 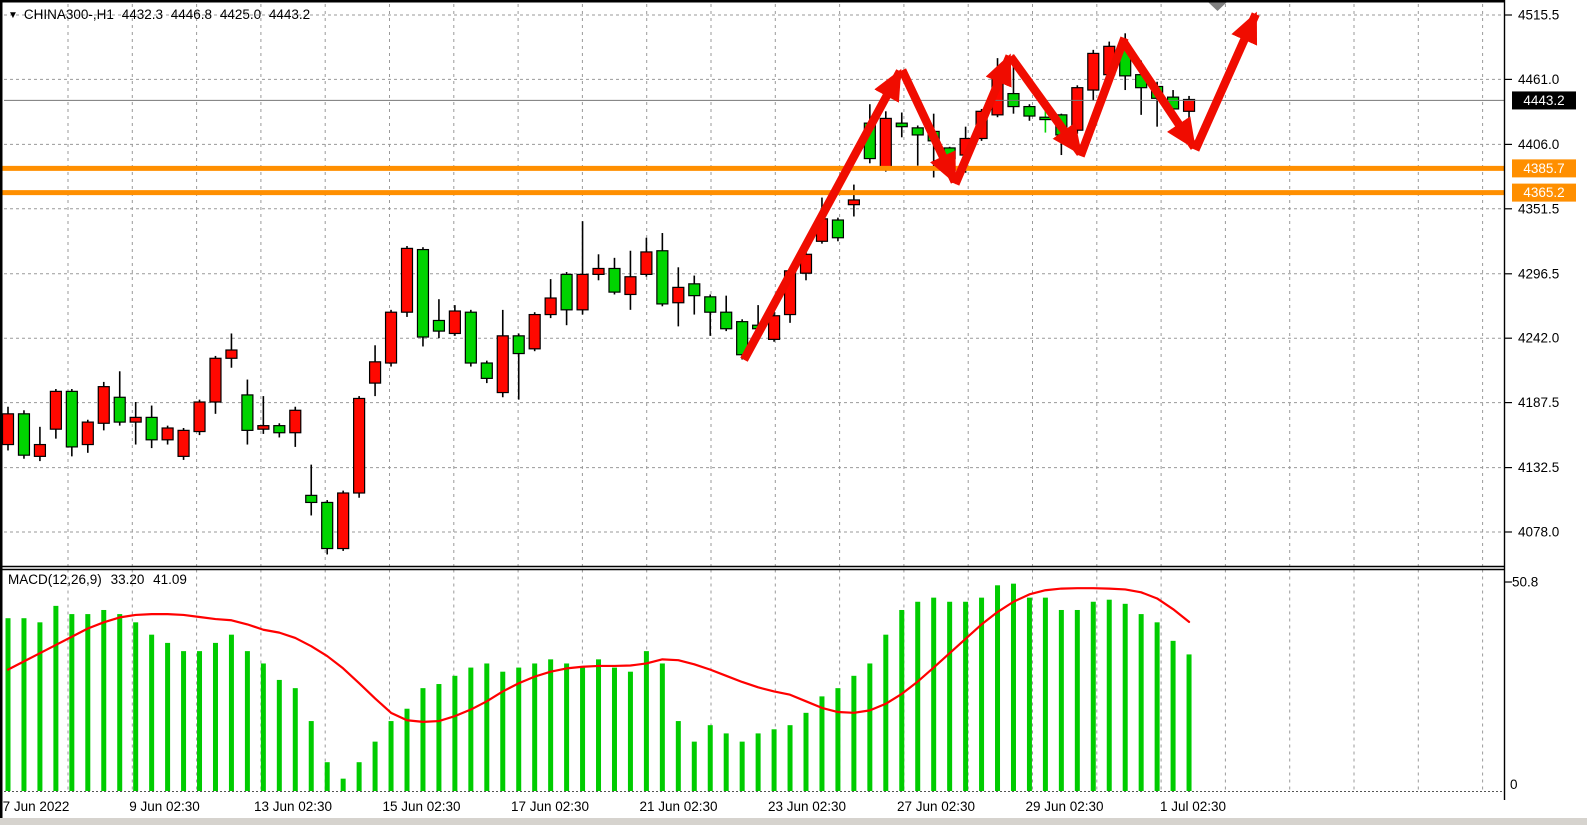 What do you see at coordinates (1538, 15) in the screenshot?
I see `price-axis-label: 4515.5` at bounding box center [1538, 15].